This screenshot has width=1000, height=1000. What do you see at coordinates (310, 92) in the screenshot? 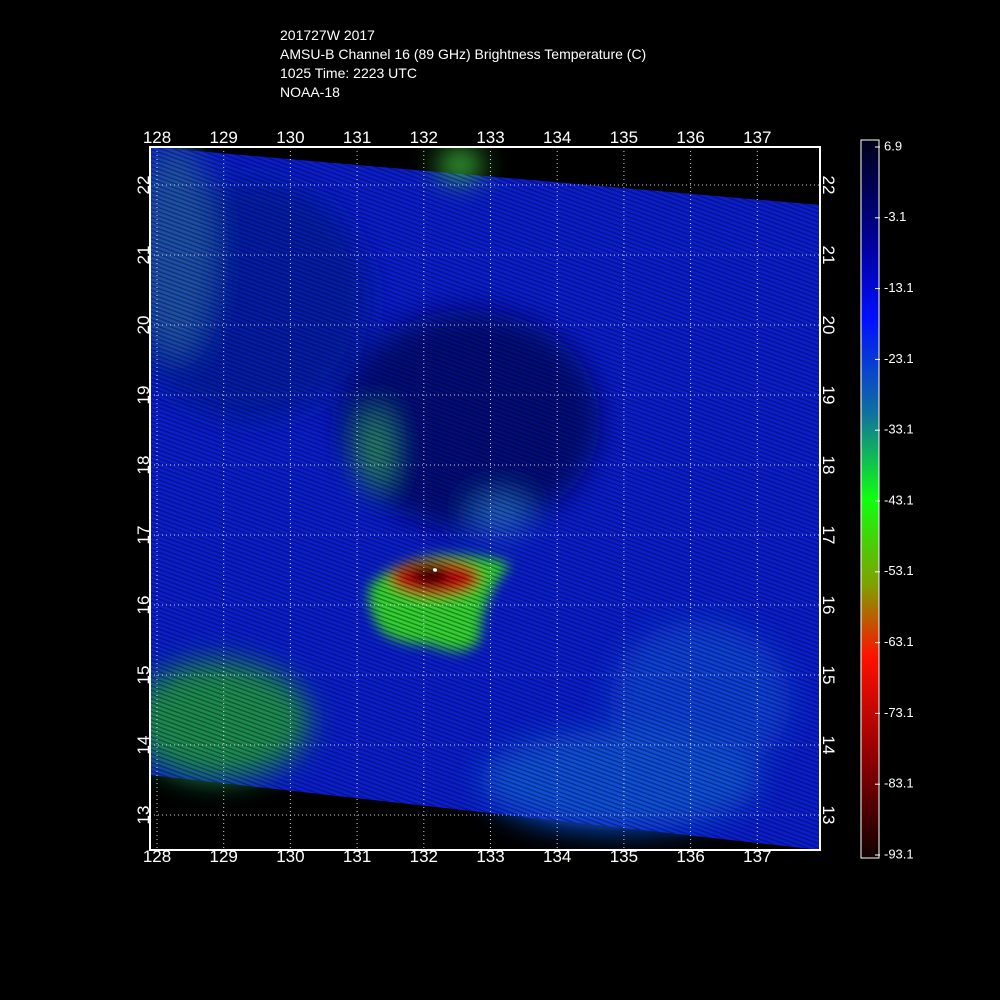
I see `header-line: NOAA-18` at bounding box center [310, 92].